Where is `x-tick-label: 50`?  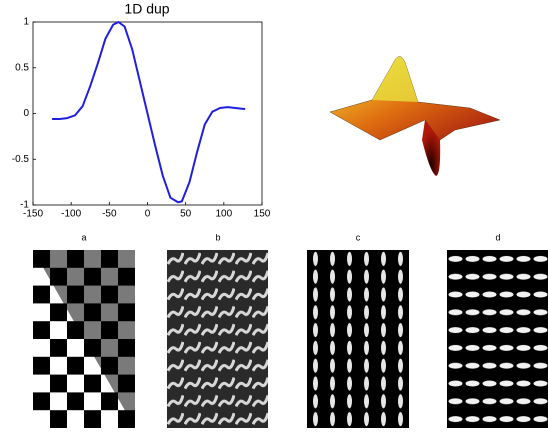 x-tick-label: 50 is located at coordinates (186, 214).